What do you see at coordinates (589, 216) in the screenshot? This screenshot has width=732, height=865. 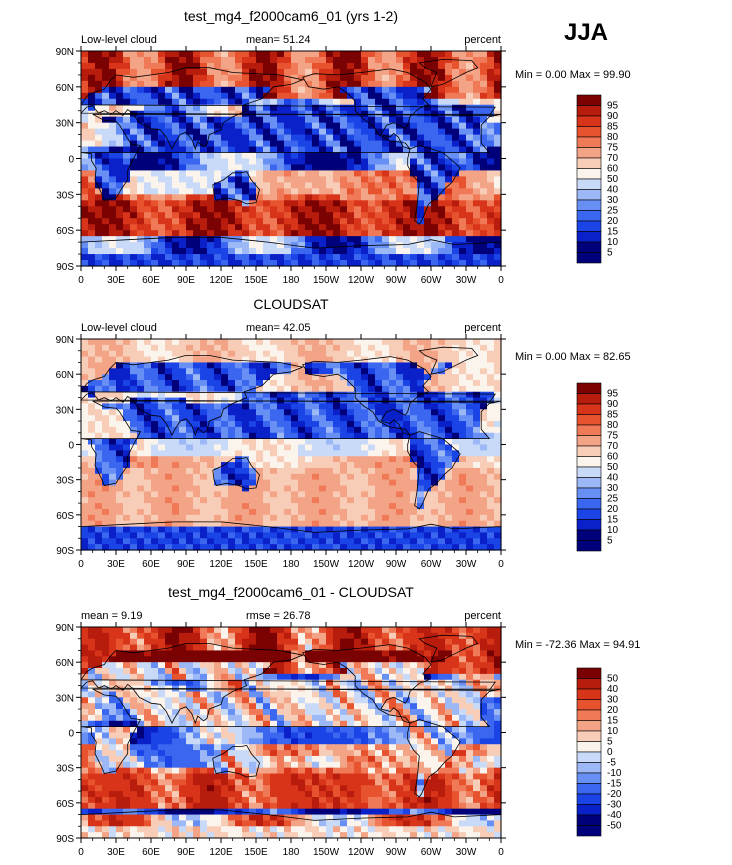 I see `colorbar-box` at bounding box center [589, 216].